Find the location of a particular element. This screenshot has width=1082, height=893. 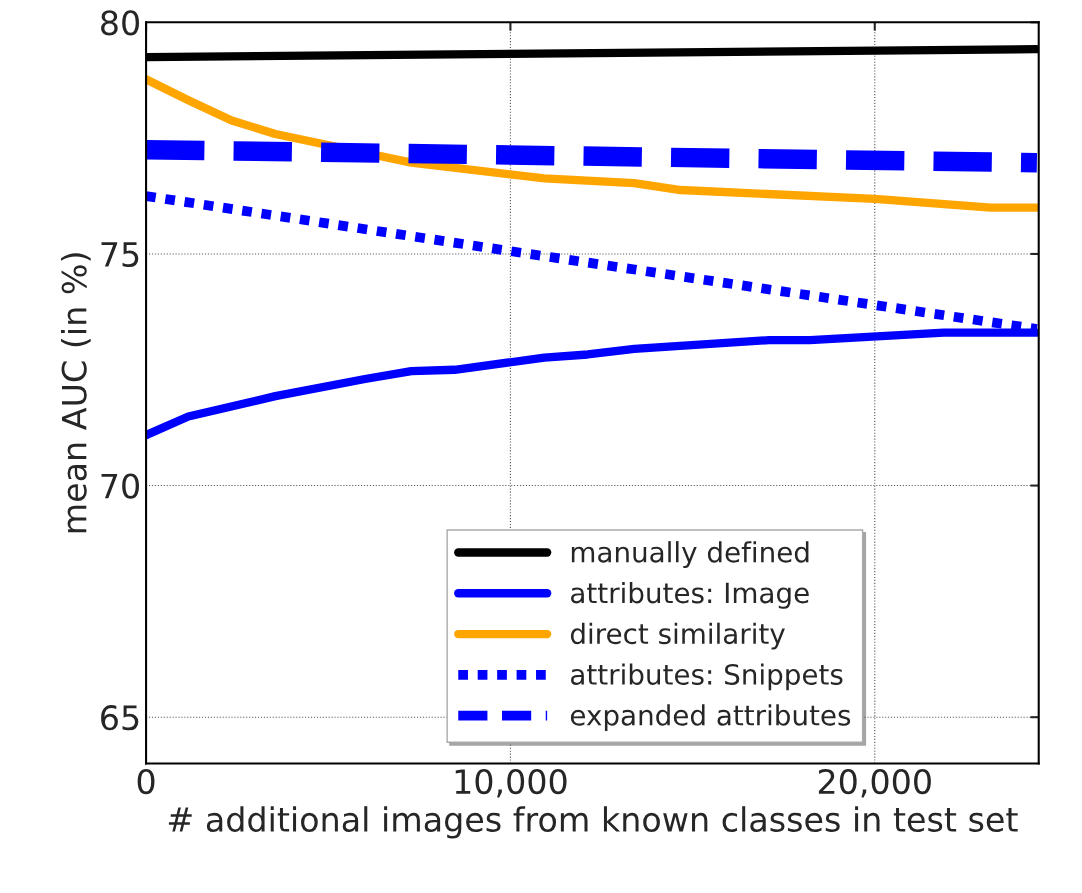

legend-label: expanded attributes is located at coordinates (710, 718).